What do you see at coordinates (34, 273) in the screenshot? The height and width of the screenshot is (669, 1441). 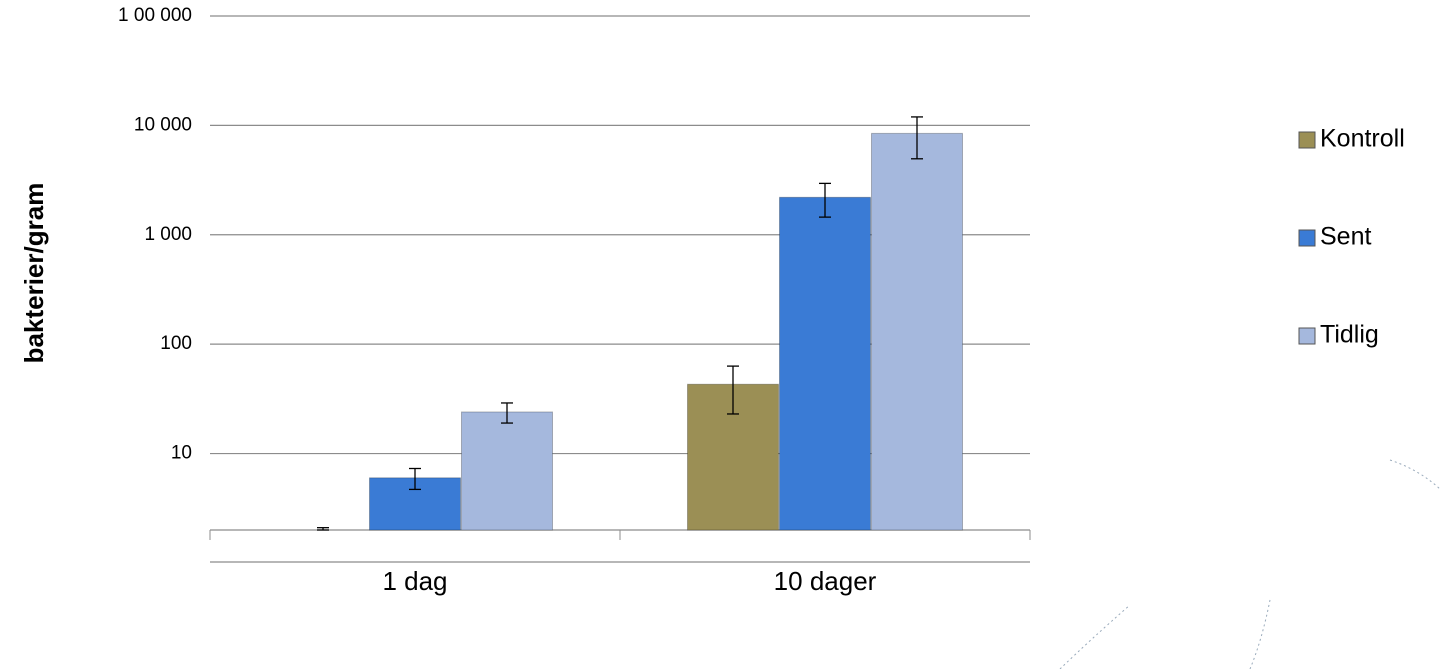 I see `y-axis-label: bakterier/gram` at bounding box center [34, 273].